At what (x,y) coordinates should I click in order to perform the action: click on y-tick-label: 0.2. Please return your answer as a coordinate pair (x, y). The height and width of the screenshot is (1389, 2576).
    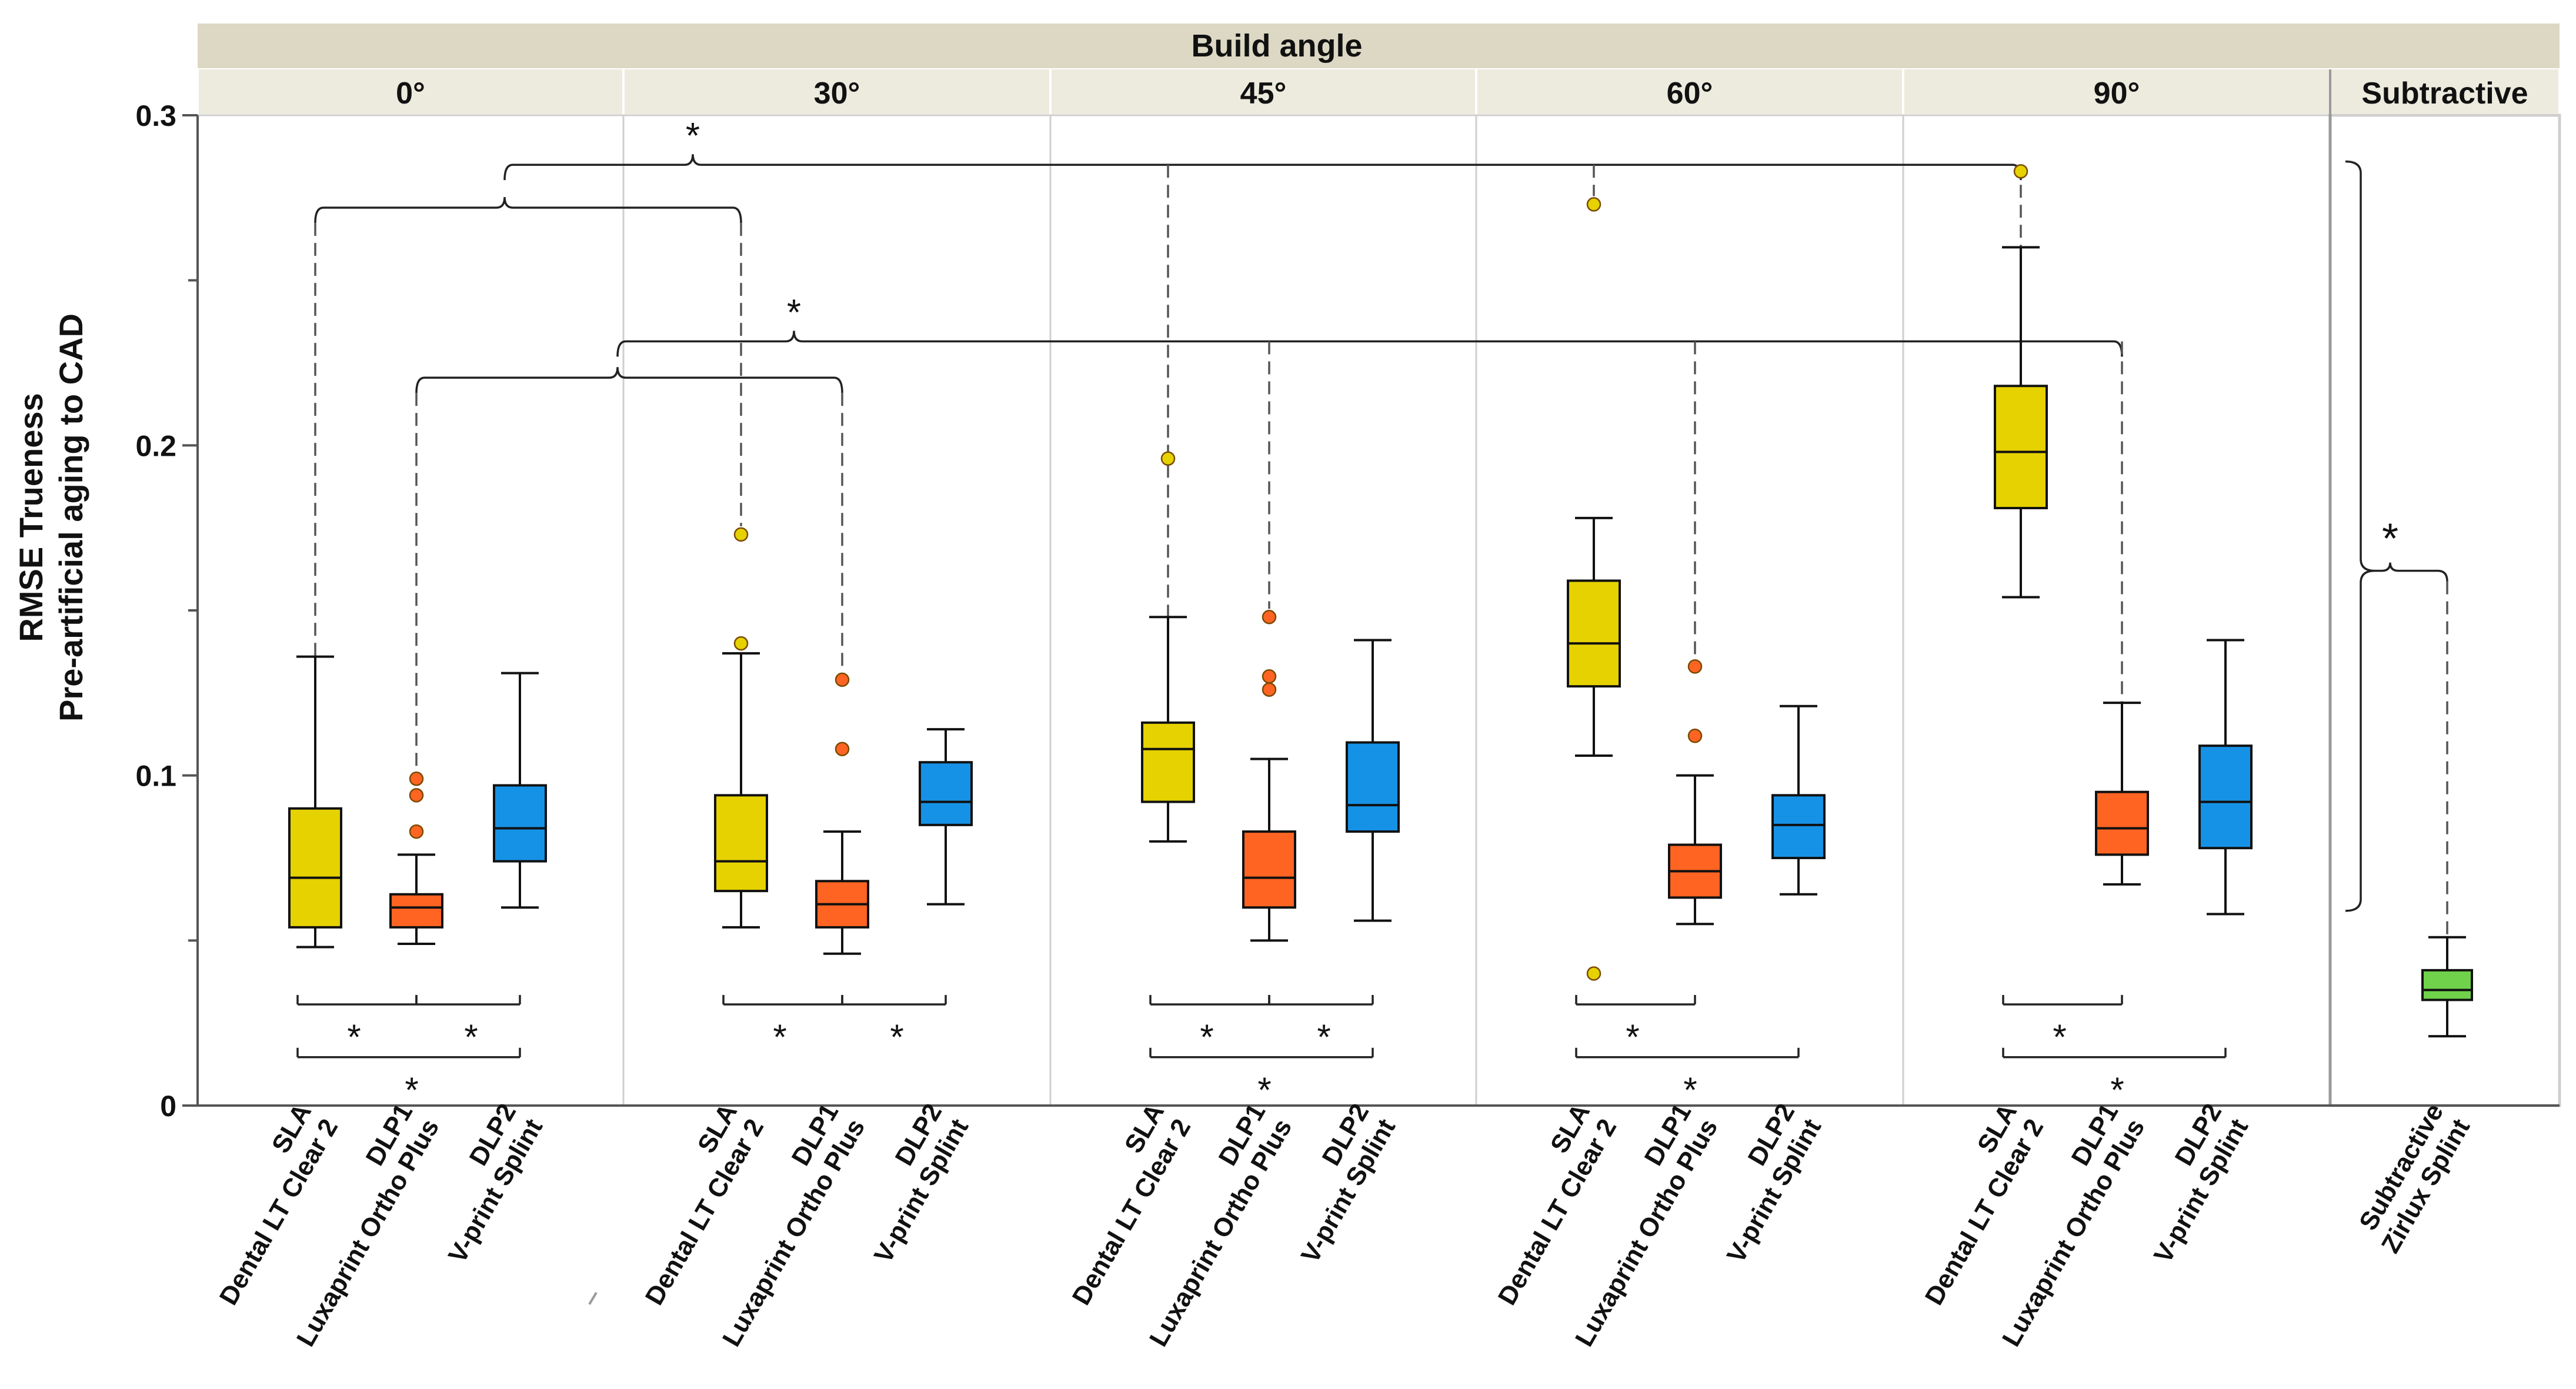
    Looking at the image, I should click on (155, 446).